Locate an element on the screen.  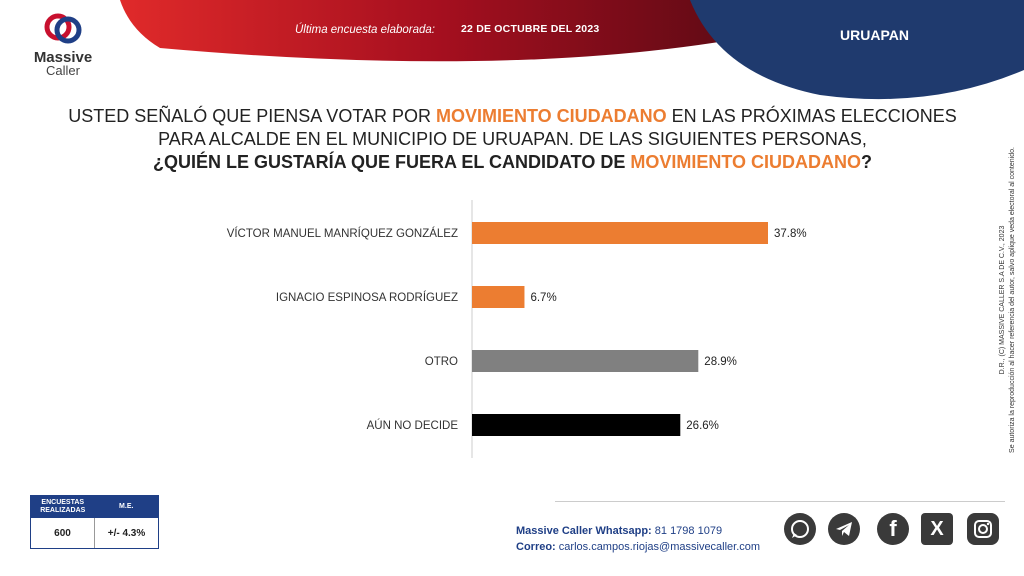
question-party-1: MOVIMIENTO CIUDADANO is located at coordinates (551, 116).